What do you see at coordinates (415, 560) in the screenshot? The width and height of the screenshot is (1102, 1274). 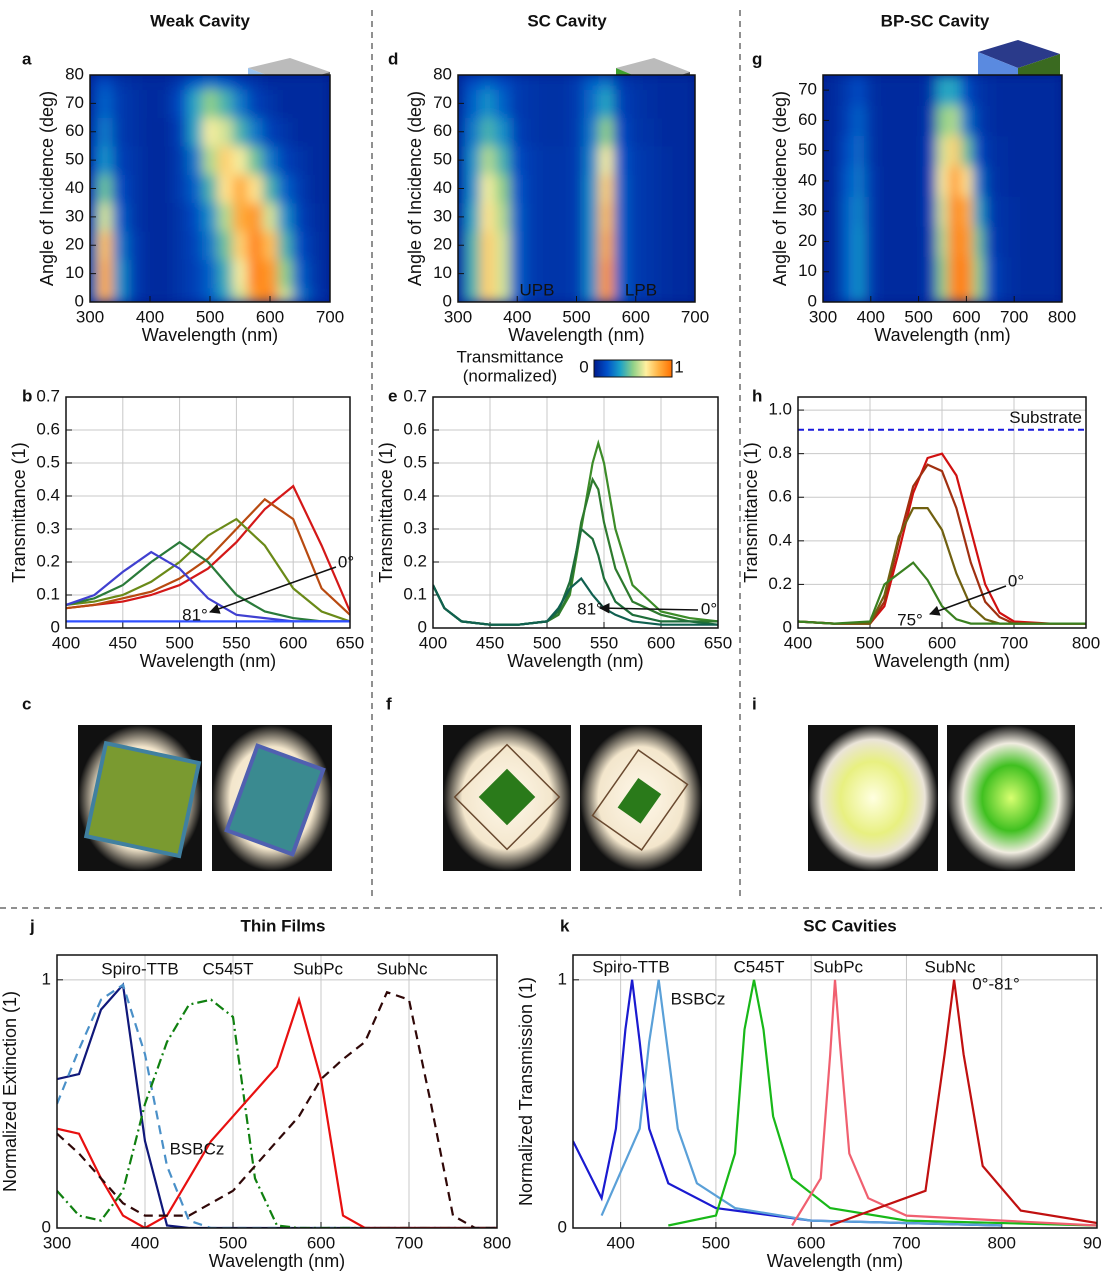 I see `y-tick-label: 0.2` at bounding box center [415, 560].